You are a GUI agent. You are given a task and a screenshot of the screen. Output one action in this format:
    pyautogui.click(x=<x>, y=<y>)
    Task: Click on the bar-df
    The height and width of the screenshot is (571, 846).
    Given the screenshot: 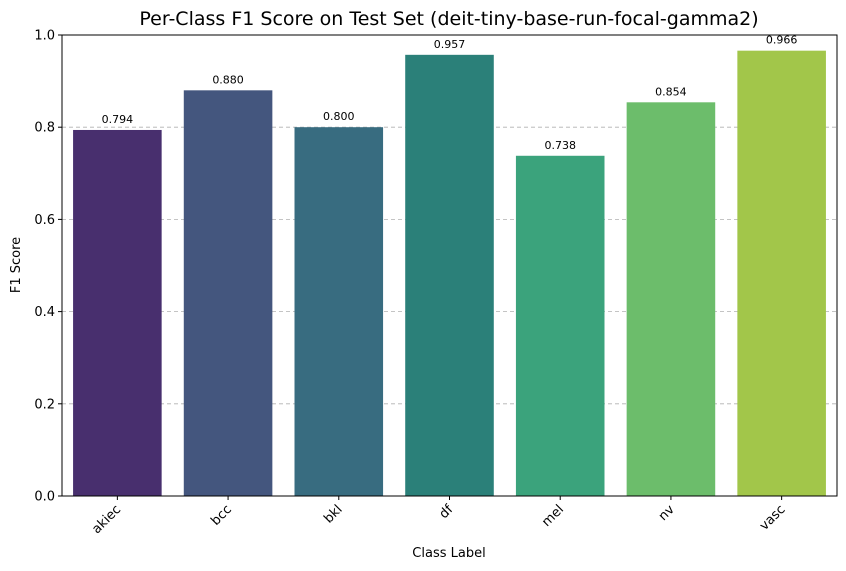 What is the action you would take?
    pyautogui.click(x=449, y=275)
    